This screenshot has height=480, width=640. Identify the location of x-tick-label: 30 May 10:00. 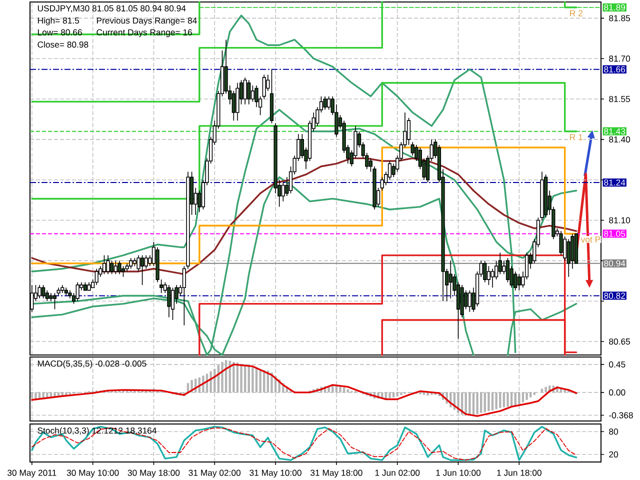
(92, 474).